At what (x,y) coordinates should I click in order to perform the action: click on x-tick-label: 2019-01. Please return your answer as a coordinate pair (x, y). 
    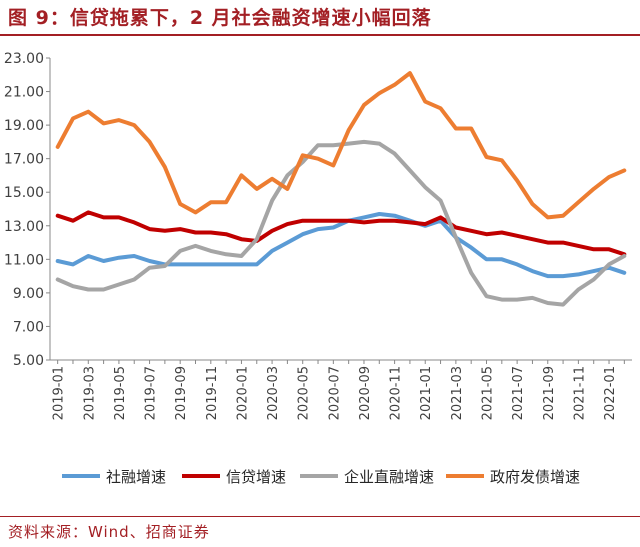
    Looking at the image, I should click on (59, 393).